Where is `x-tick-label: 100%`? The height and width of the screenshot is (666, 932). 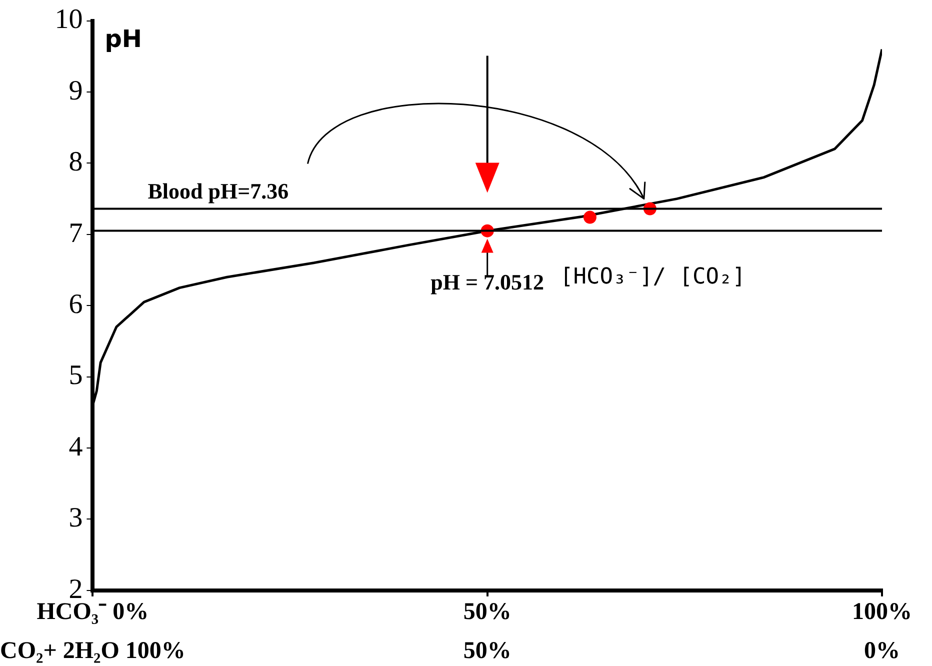 x-tick-label: 100% is located at coordinates (882, 612).